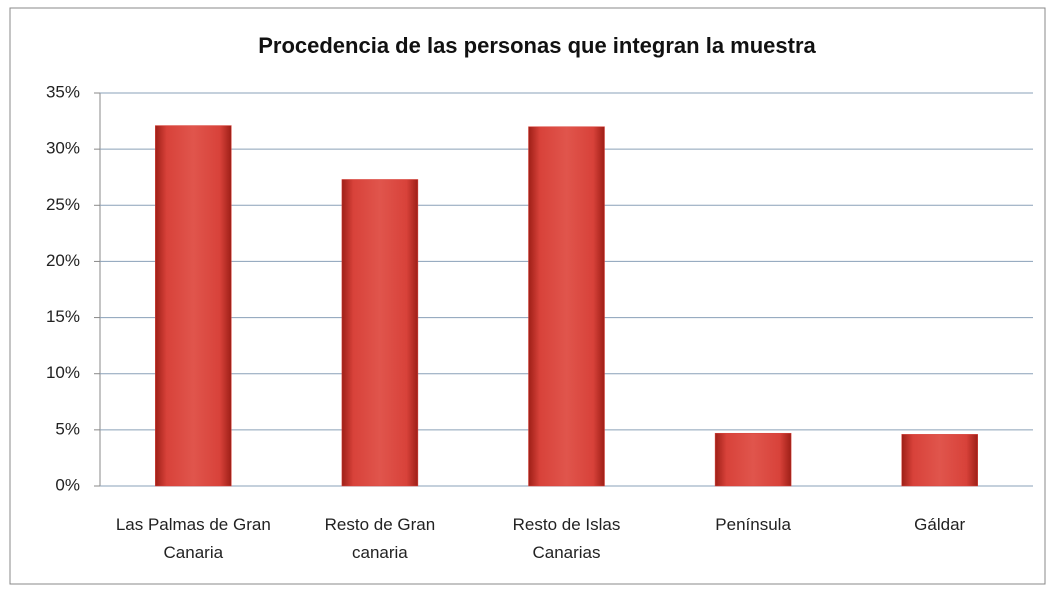 Image resolution: width=1052 pixels, height=589 pixels. Describe the element at coordinates (753, 524) in the screenshot. I see `x-tick-label: Península` at that location.